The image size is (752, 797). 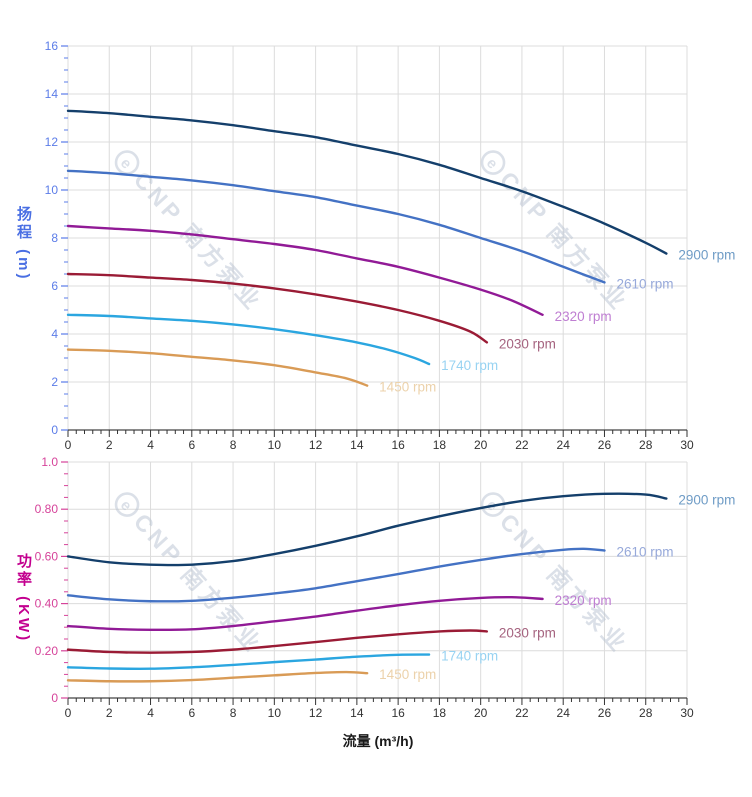 I want to click on svg-text: CNP 南方泵业, so click(x=198, y=583).